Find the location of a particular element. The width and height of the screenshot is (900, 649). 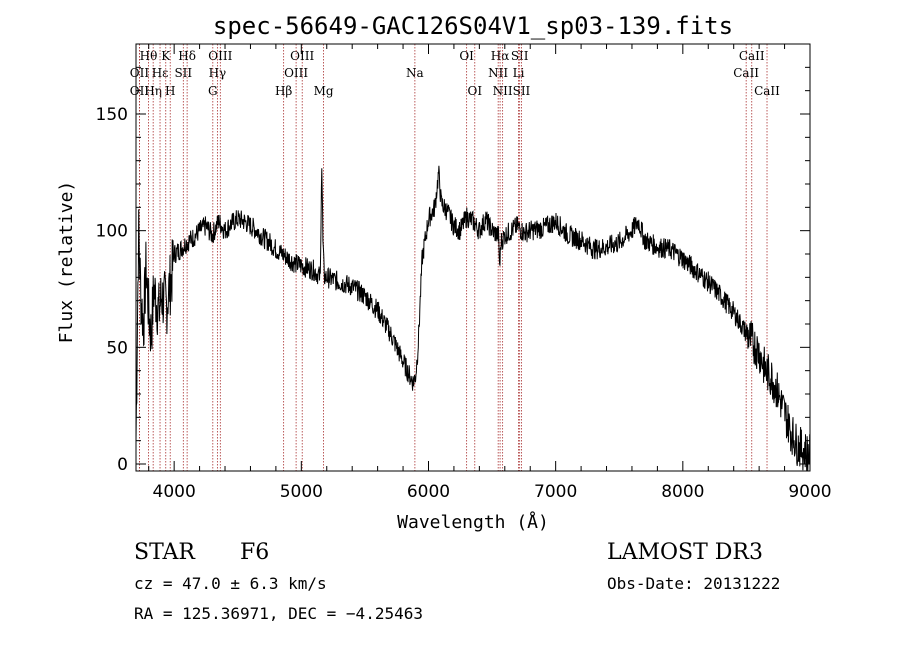

redshift-text: cz = 47.0 ± 6.3 km/s is located at coordinates (230, 583).